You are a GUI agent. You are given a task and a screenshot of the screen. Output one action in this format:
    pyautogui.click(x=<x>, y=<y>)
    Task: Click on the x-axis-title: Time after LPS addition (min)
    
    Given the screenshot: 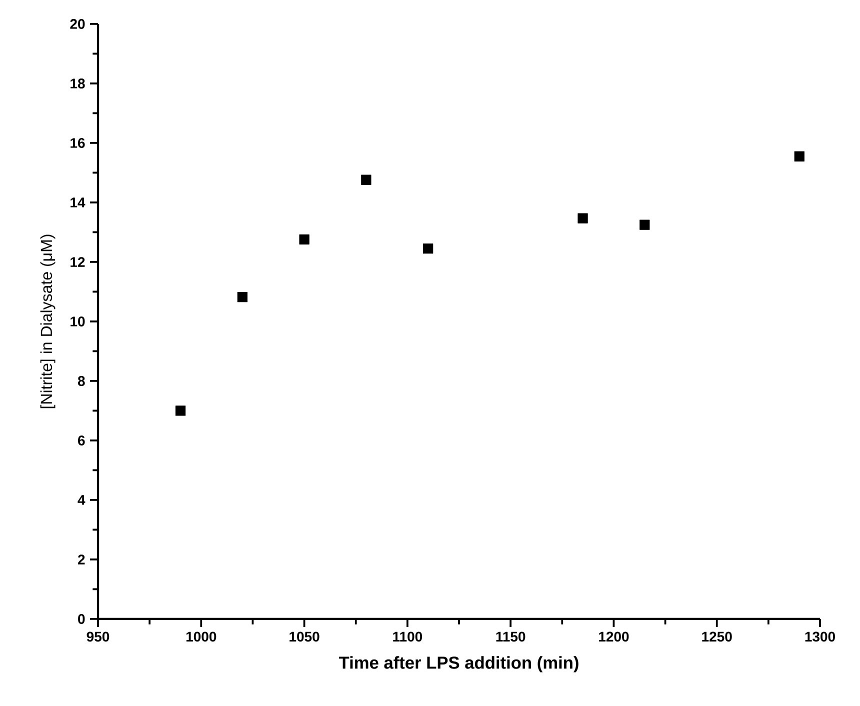 What is the action you would take?
    pyautogui.click(x=458, y=664)
    